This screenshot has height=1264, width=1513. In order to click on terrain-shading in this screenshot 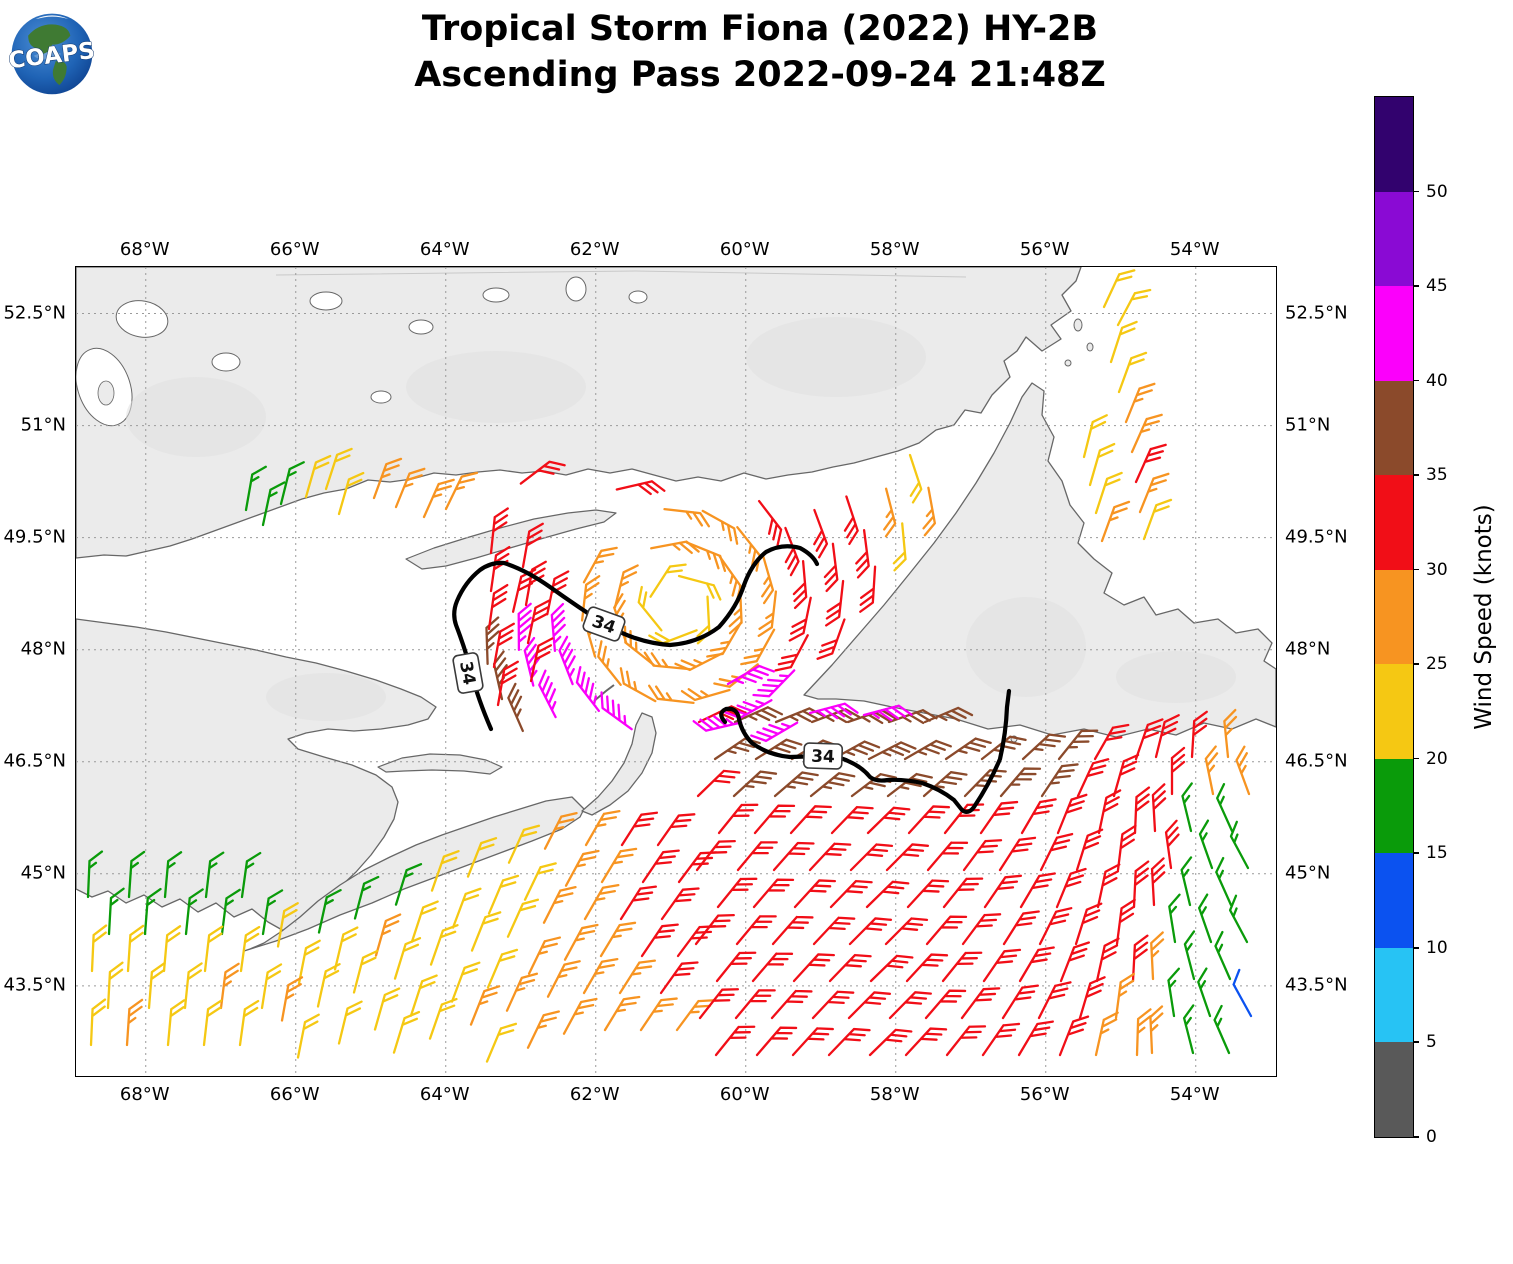, I will do `click(1176, 677)`.